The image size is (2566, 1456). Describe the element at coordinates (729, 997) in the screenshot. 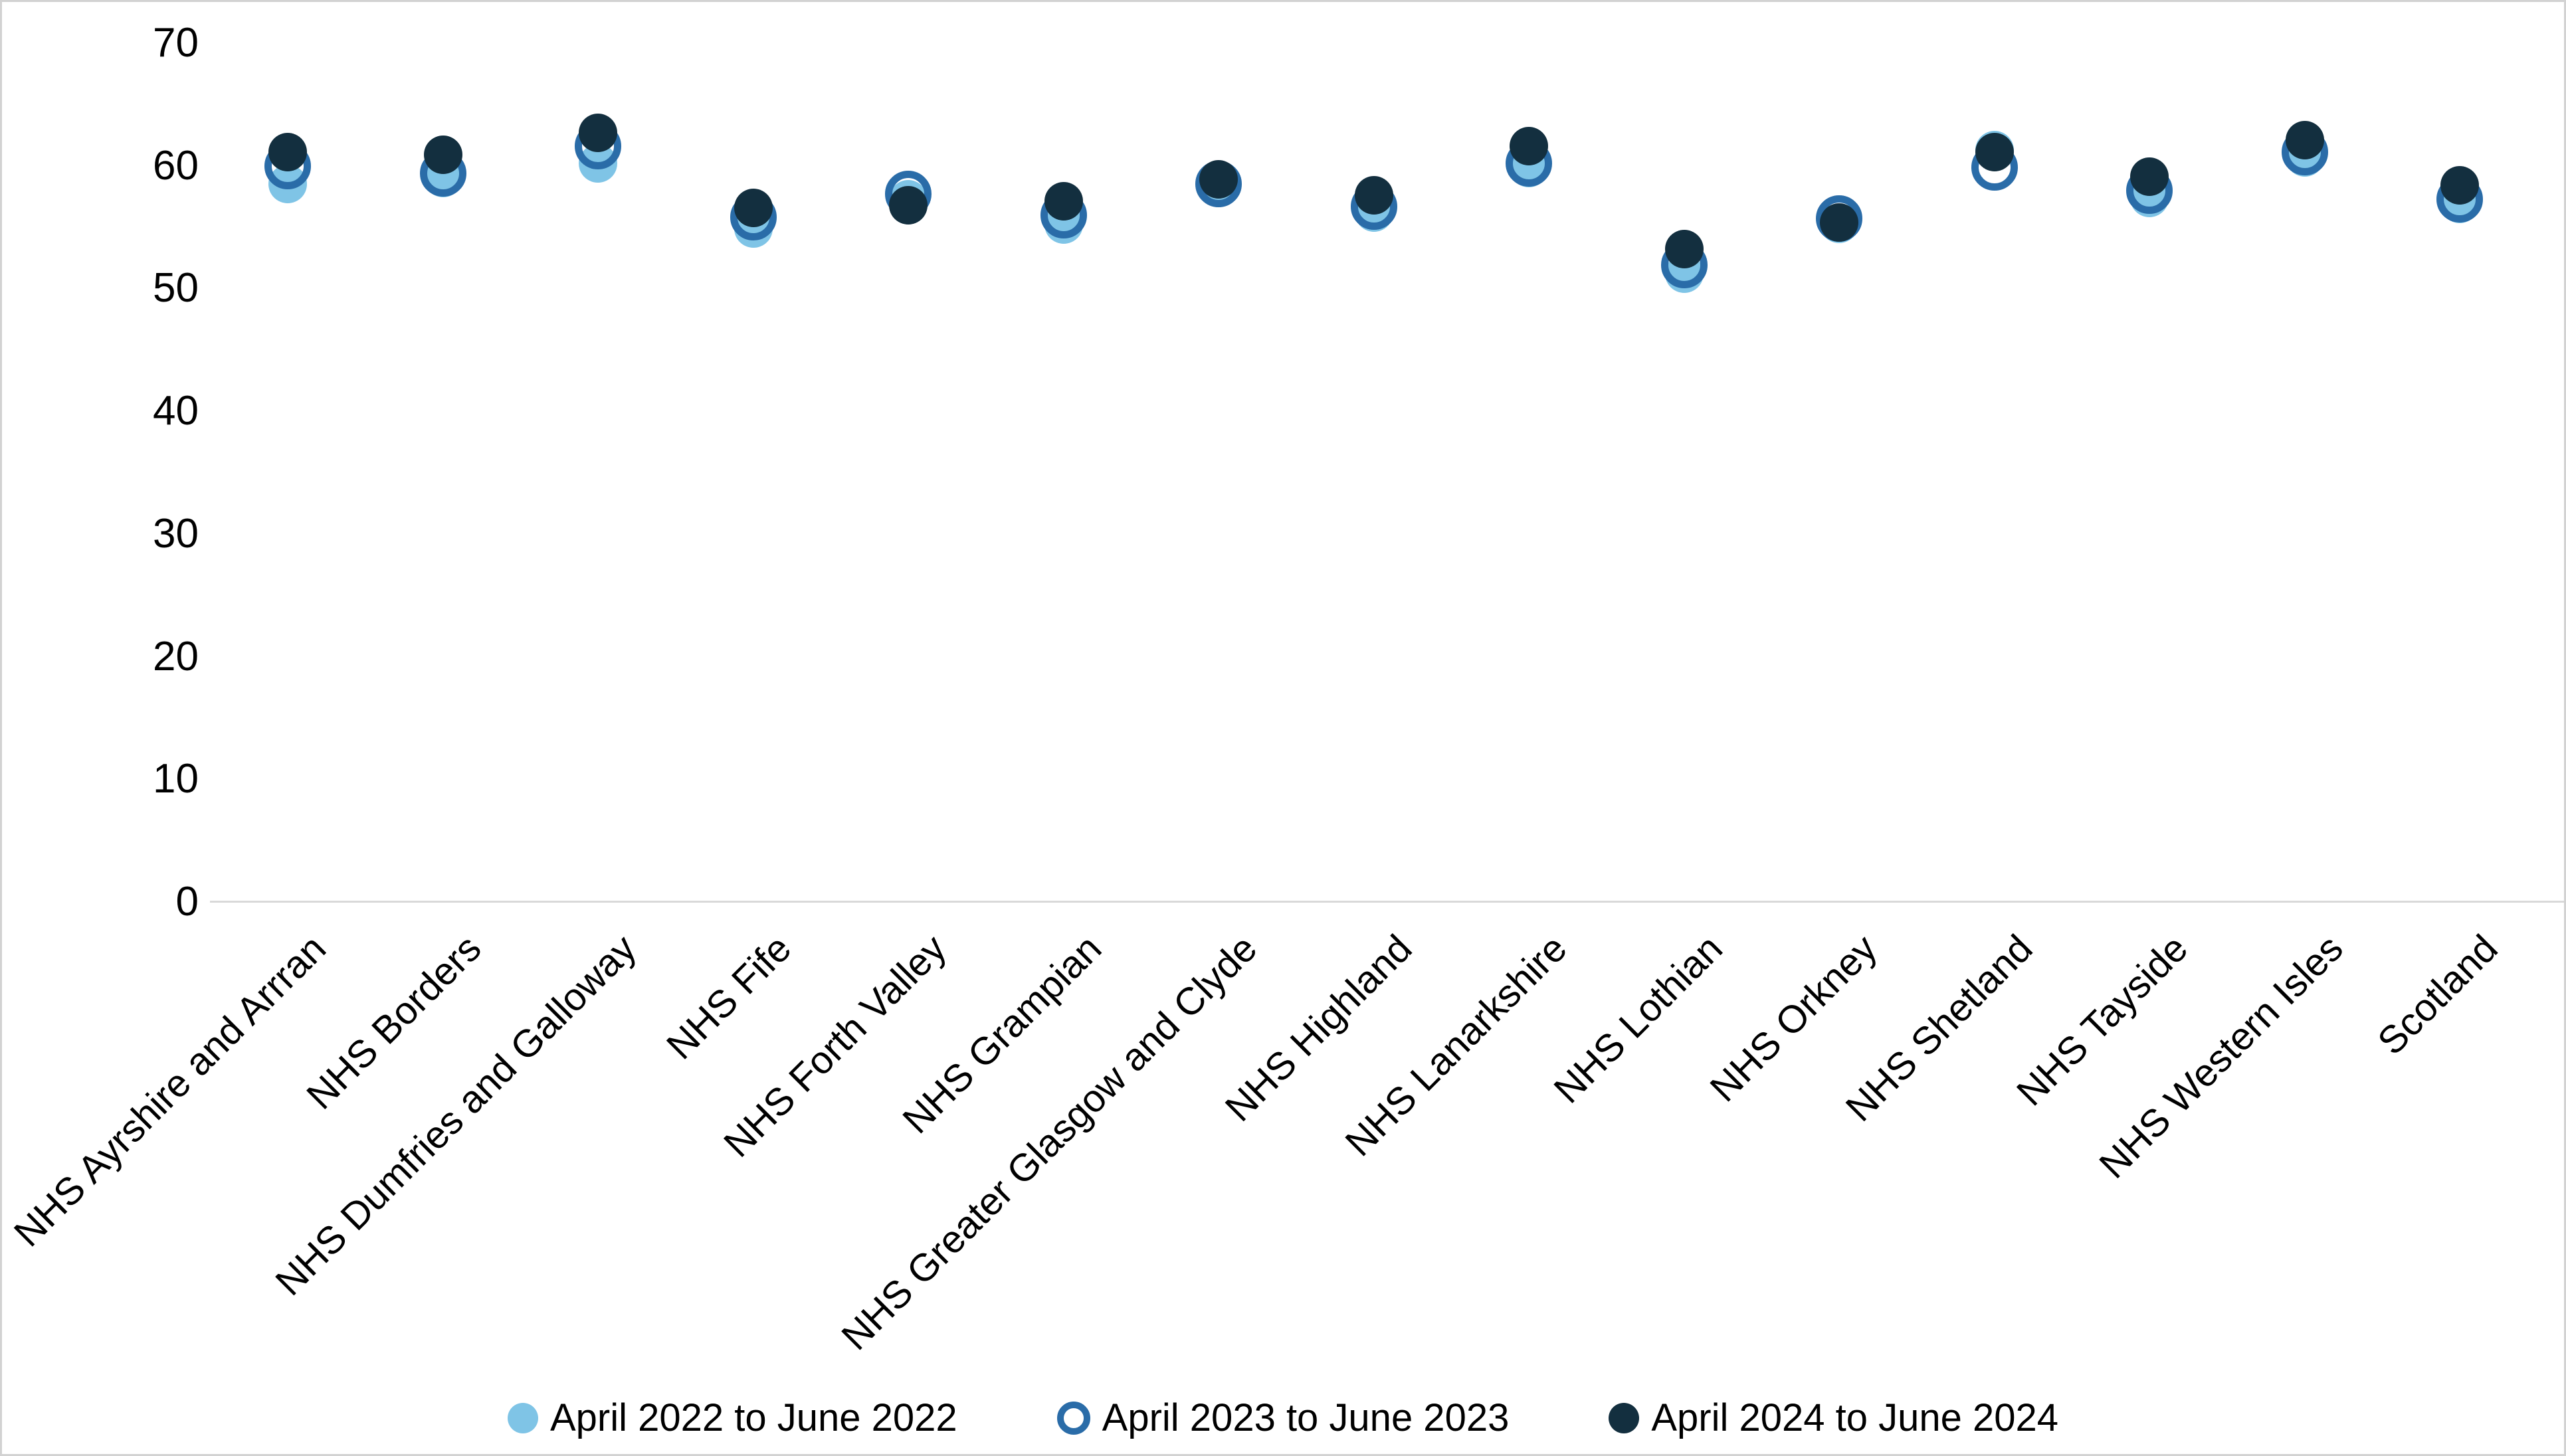

I see `x-category-label: NHS Fife` at that location.